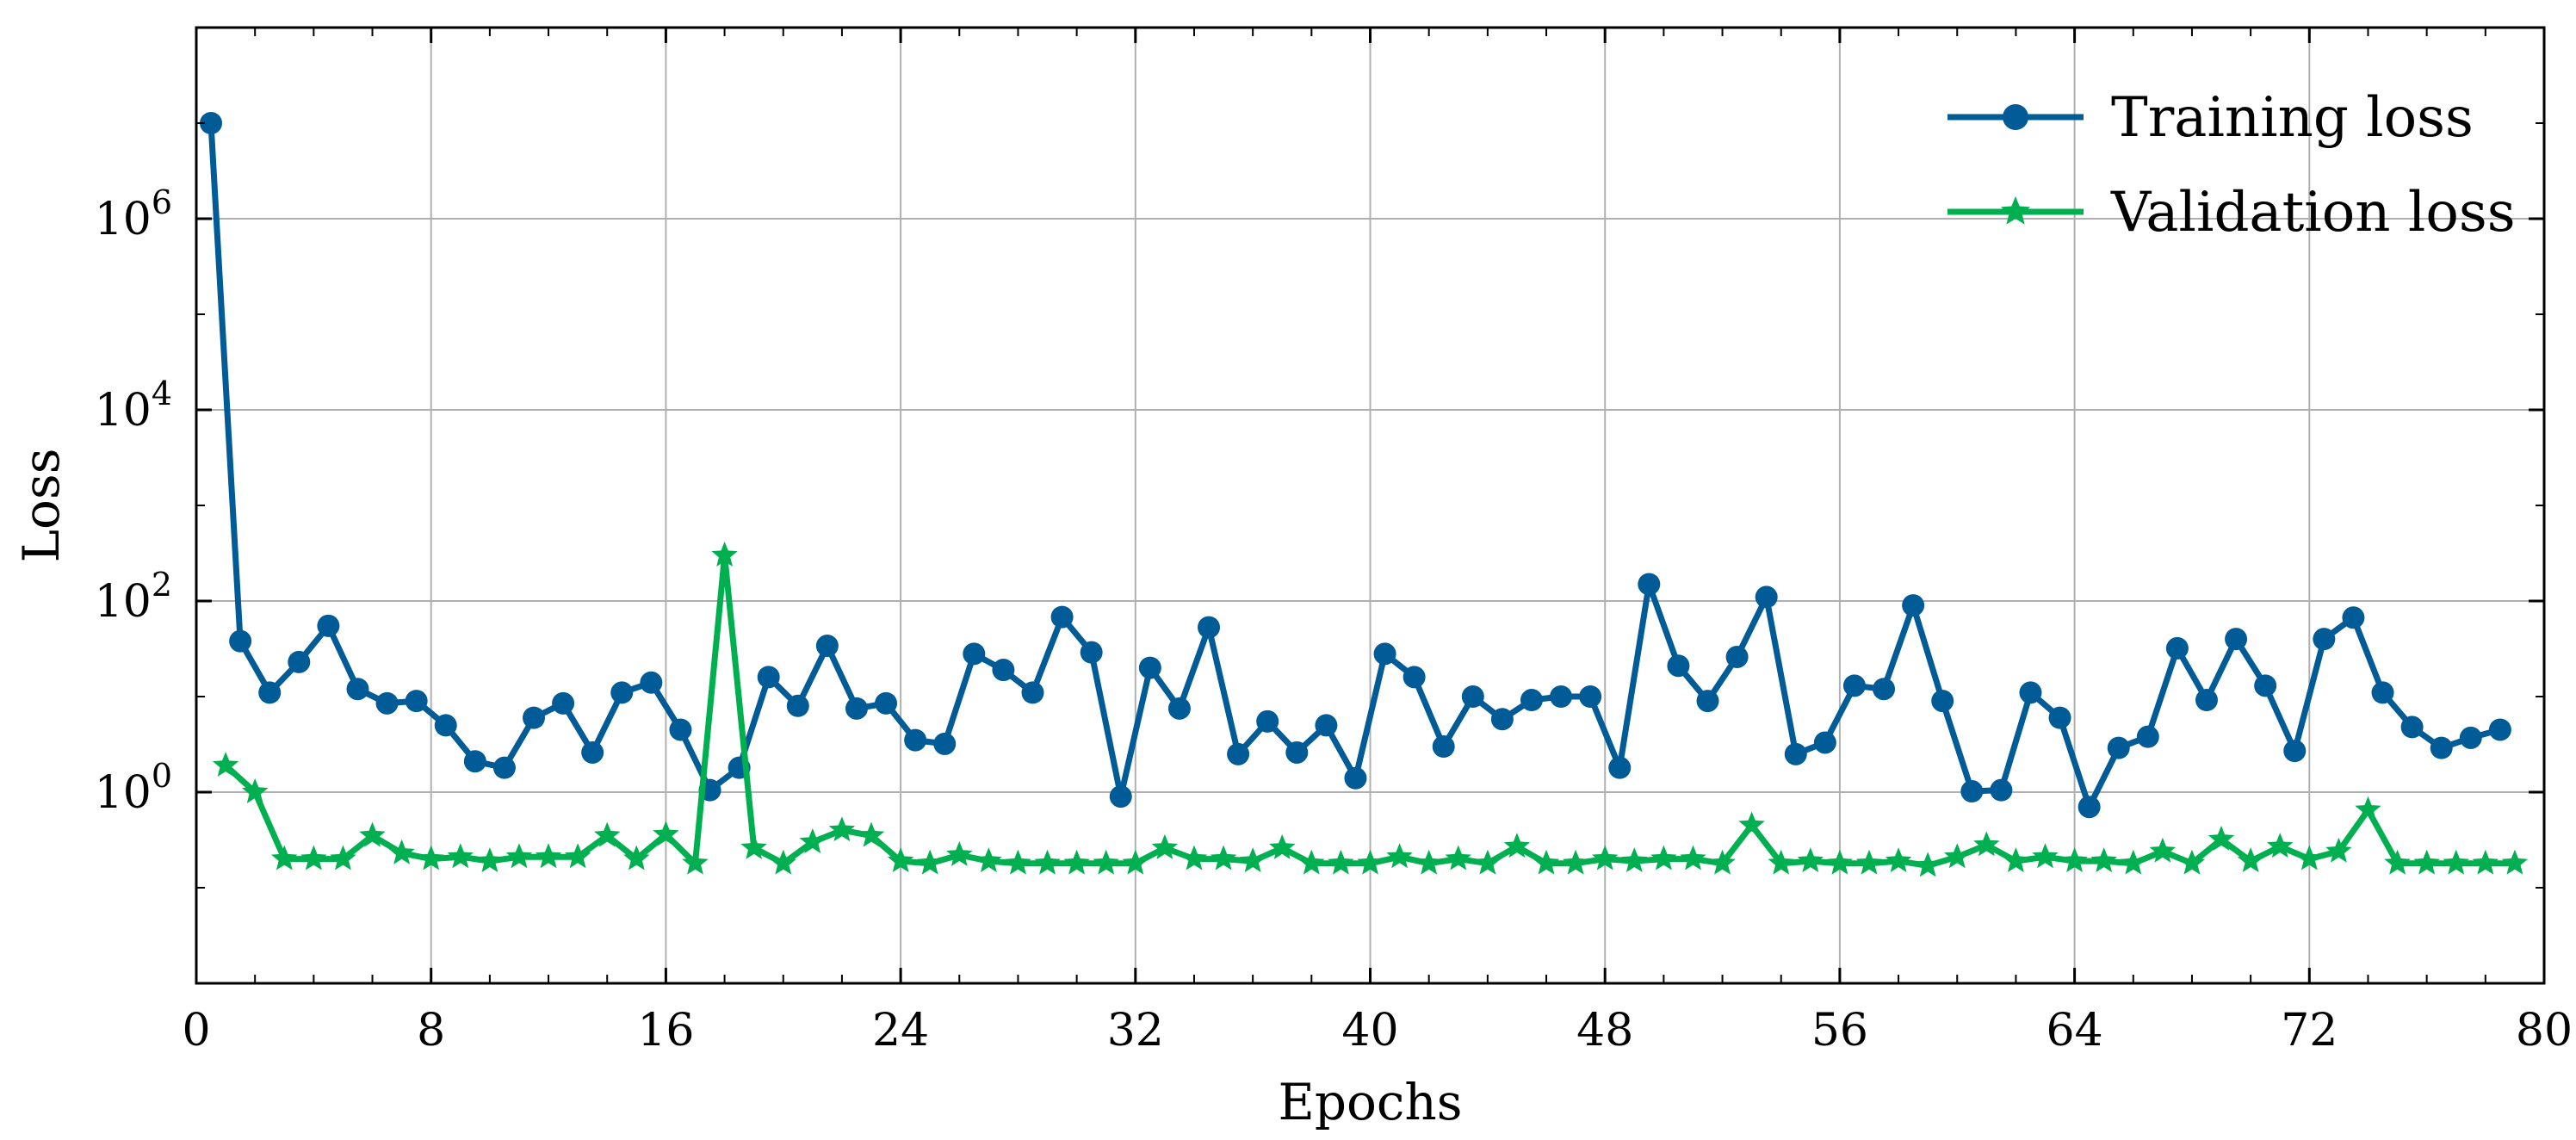 Image resolution: width=2576 pixels, height=1140 pixels. I want to click on legend-item: Validation loss, so click(2231, 213).